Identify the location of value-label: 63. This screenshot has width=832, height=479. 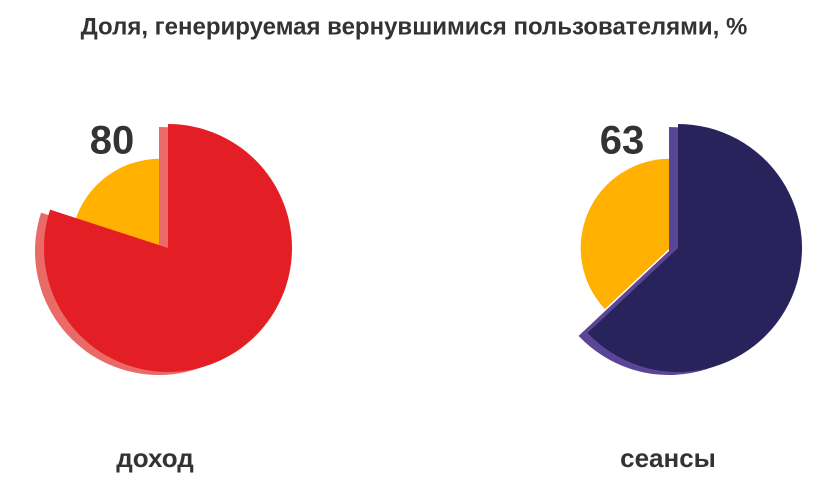
(622, 141).